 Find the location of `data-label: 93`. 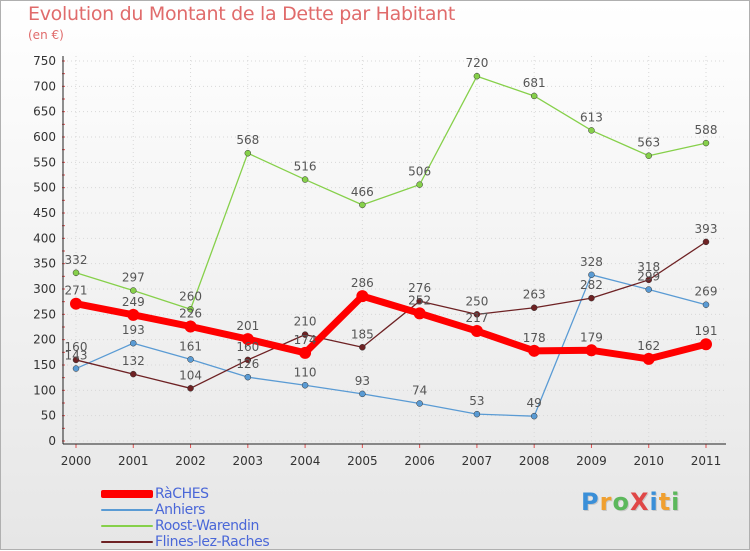

data-label: 93 is located at coordinates (362, 381).